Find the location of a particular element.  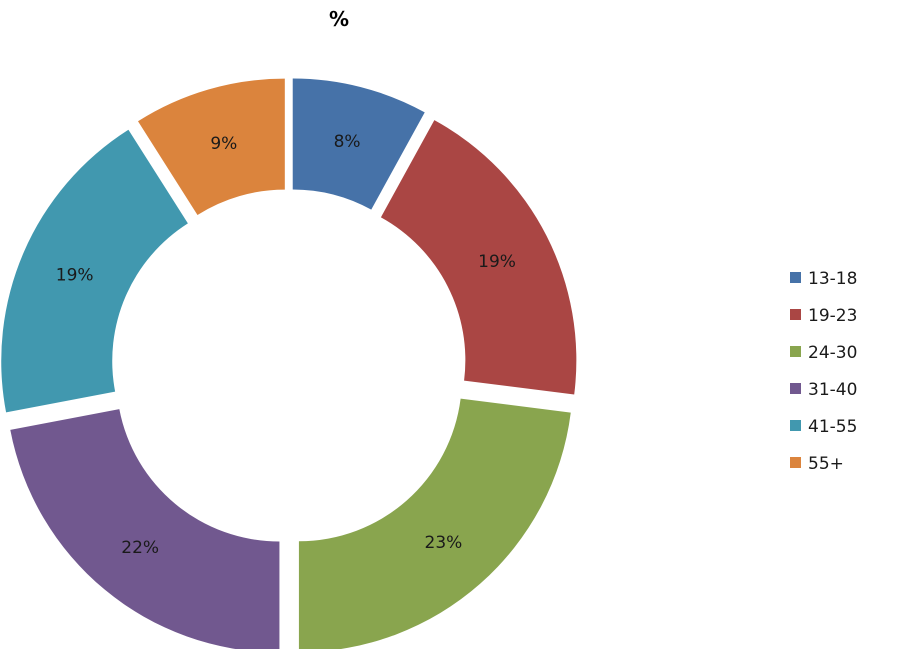

legend-swatch-55+ is located at coordinates (795, 462).